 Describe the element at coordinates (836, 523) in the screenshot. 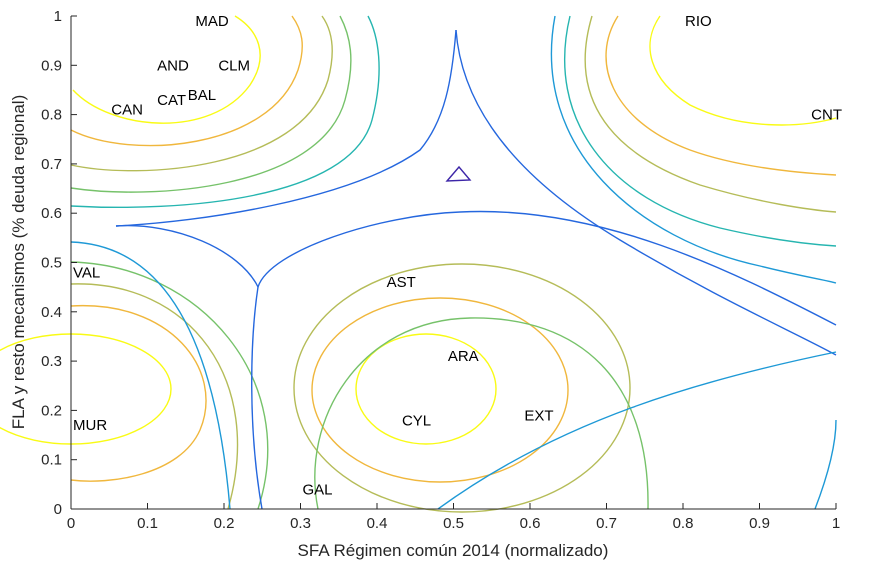

I see `x-tick-label: 1` at that location.